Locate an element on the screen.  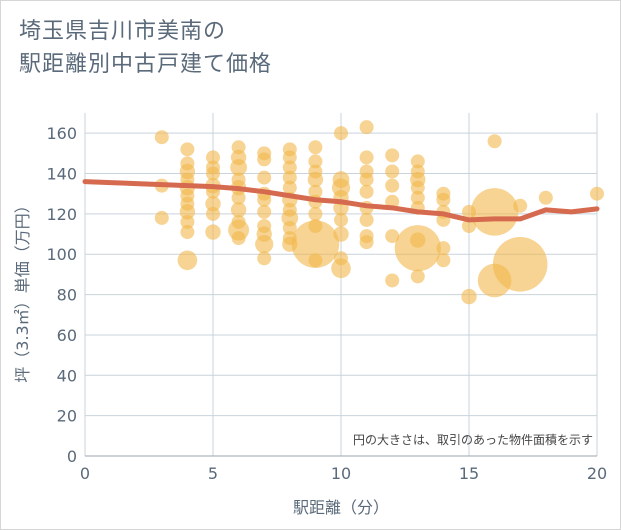
y-axis-title: 坪（3.3㎡）単価（万円） is located at coordinates (22, 289).